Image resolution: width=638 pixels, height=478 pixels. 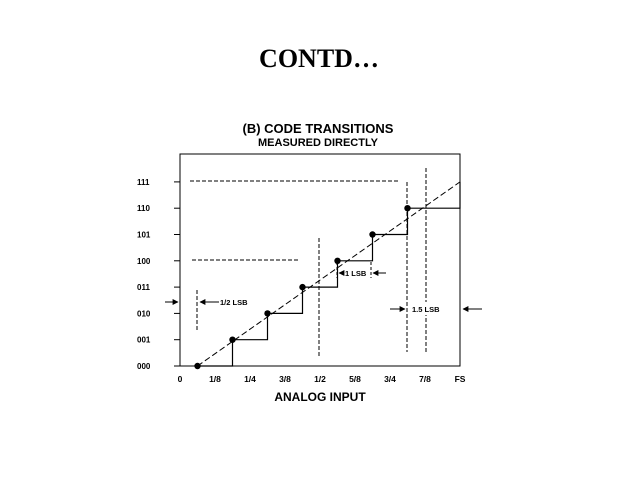 What do you see at coordinates (143, 287) in the screenshot?
I see `y-tick-label: 011` at bounding box center [143, 287].